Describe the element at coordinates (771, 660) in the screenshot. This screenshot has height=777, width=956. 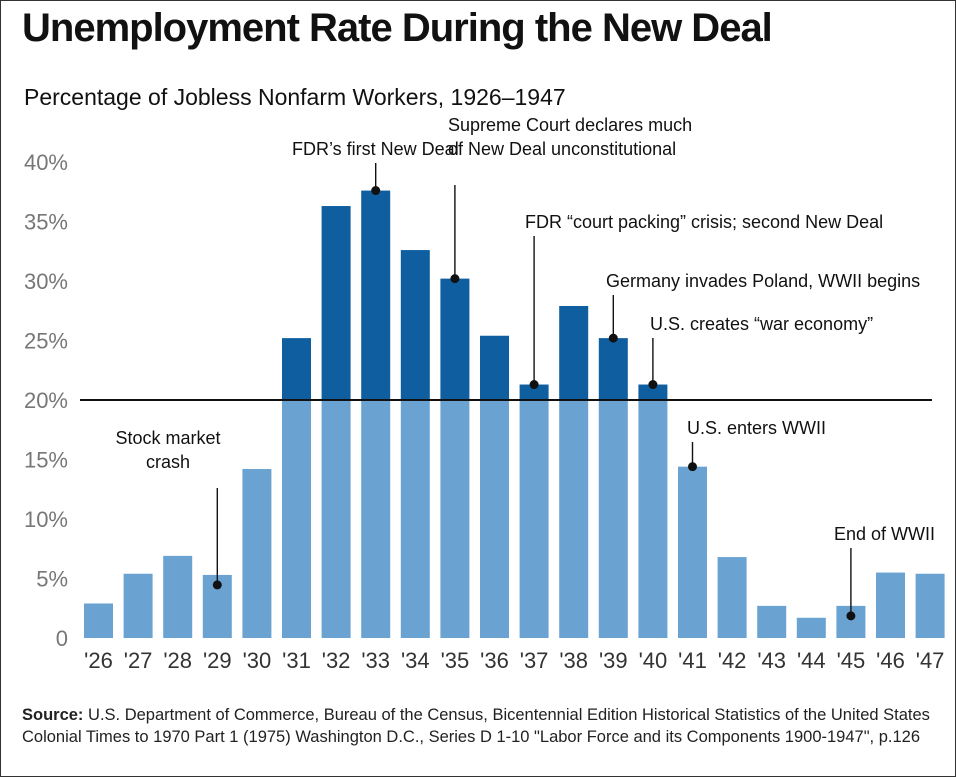
I see `x-tick-label: '43` at that location.